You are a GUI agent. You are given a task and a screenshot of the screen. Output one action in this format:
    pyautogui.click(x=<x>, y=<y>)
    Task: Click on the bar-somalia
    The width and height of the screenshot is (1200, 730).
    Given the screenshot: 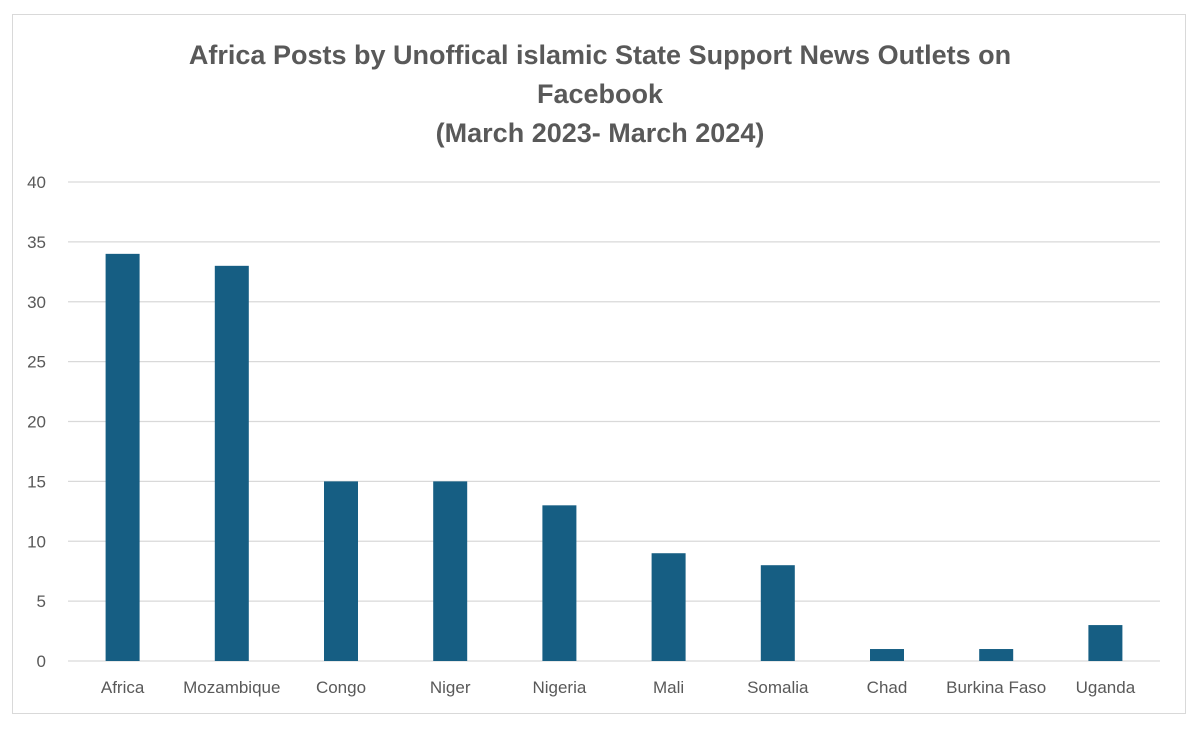 What is the action you would take?
    pyautogui.click(x=777, y=613)
    